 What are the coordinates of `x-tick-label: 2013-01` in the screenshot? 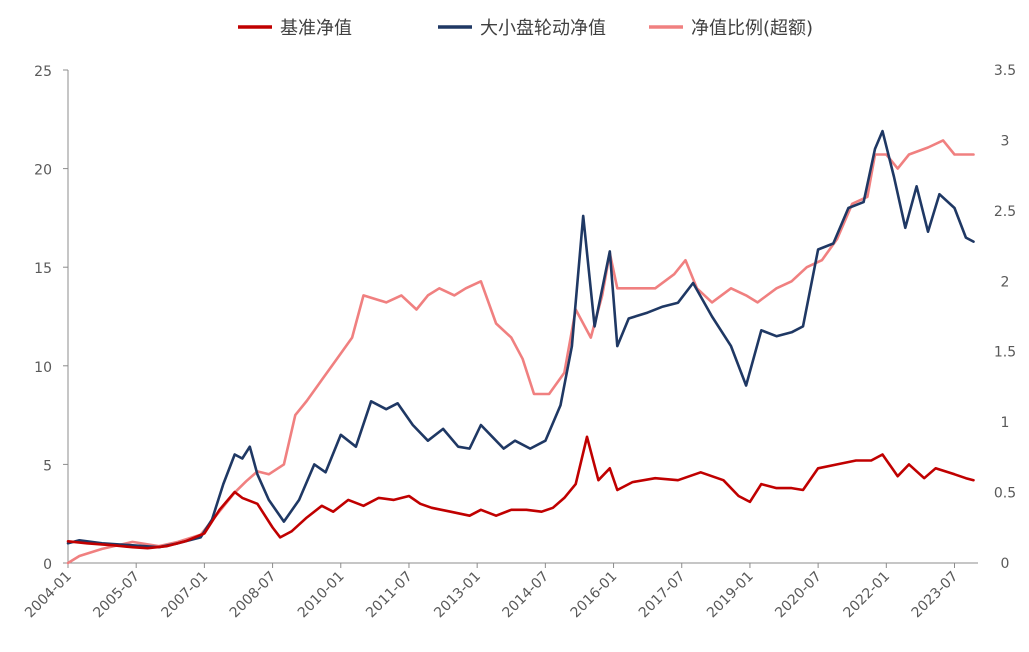 It's located at (457, 595).